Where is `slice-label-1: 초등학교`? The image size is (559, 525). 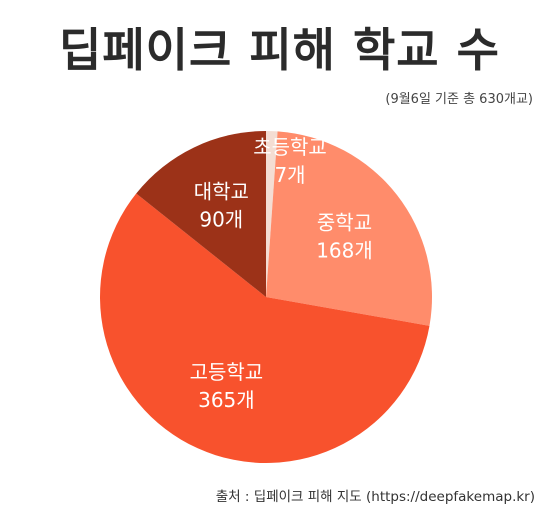 slice-label-1: 초등학교 is located at coordinates (290, 147).